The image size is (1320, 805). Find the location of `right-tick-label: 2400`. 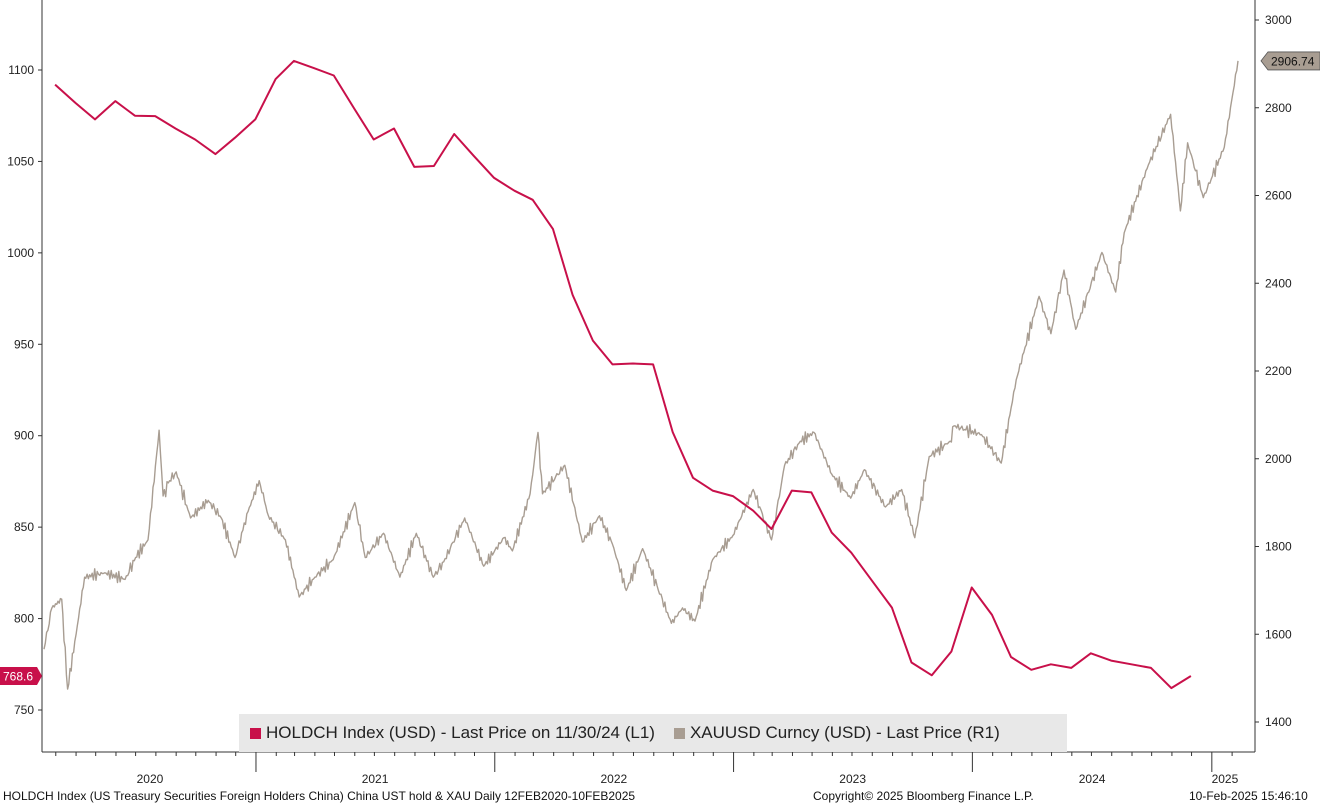

right-tick-label: 2400 is located at coordinates (1278, 283).